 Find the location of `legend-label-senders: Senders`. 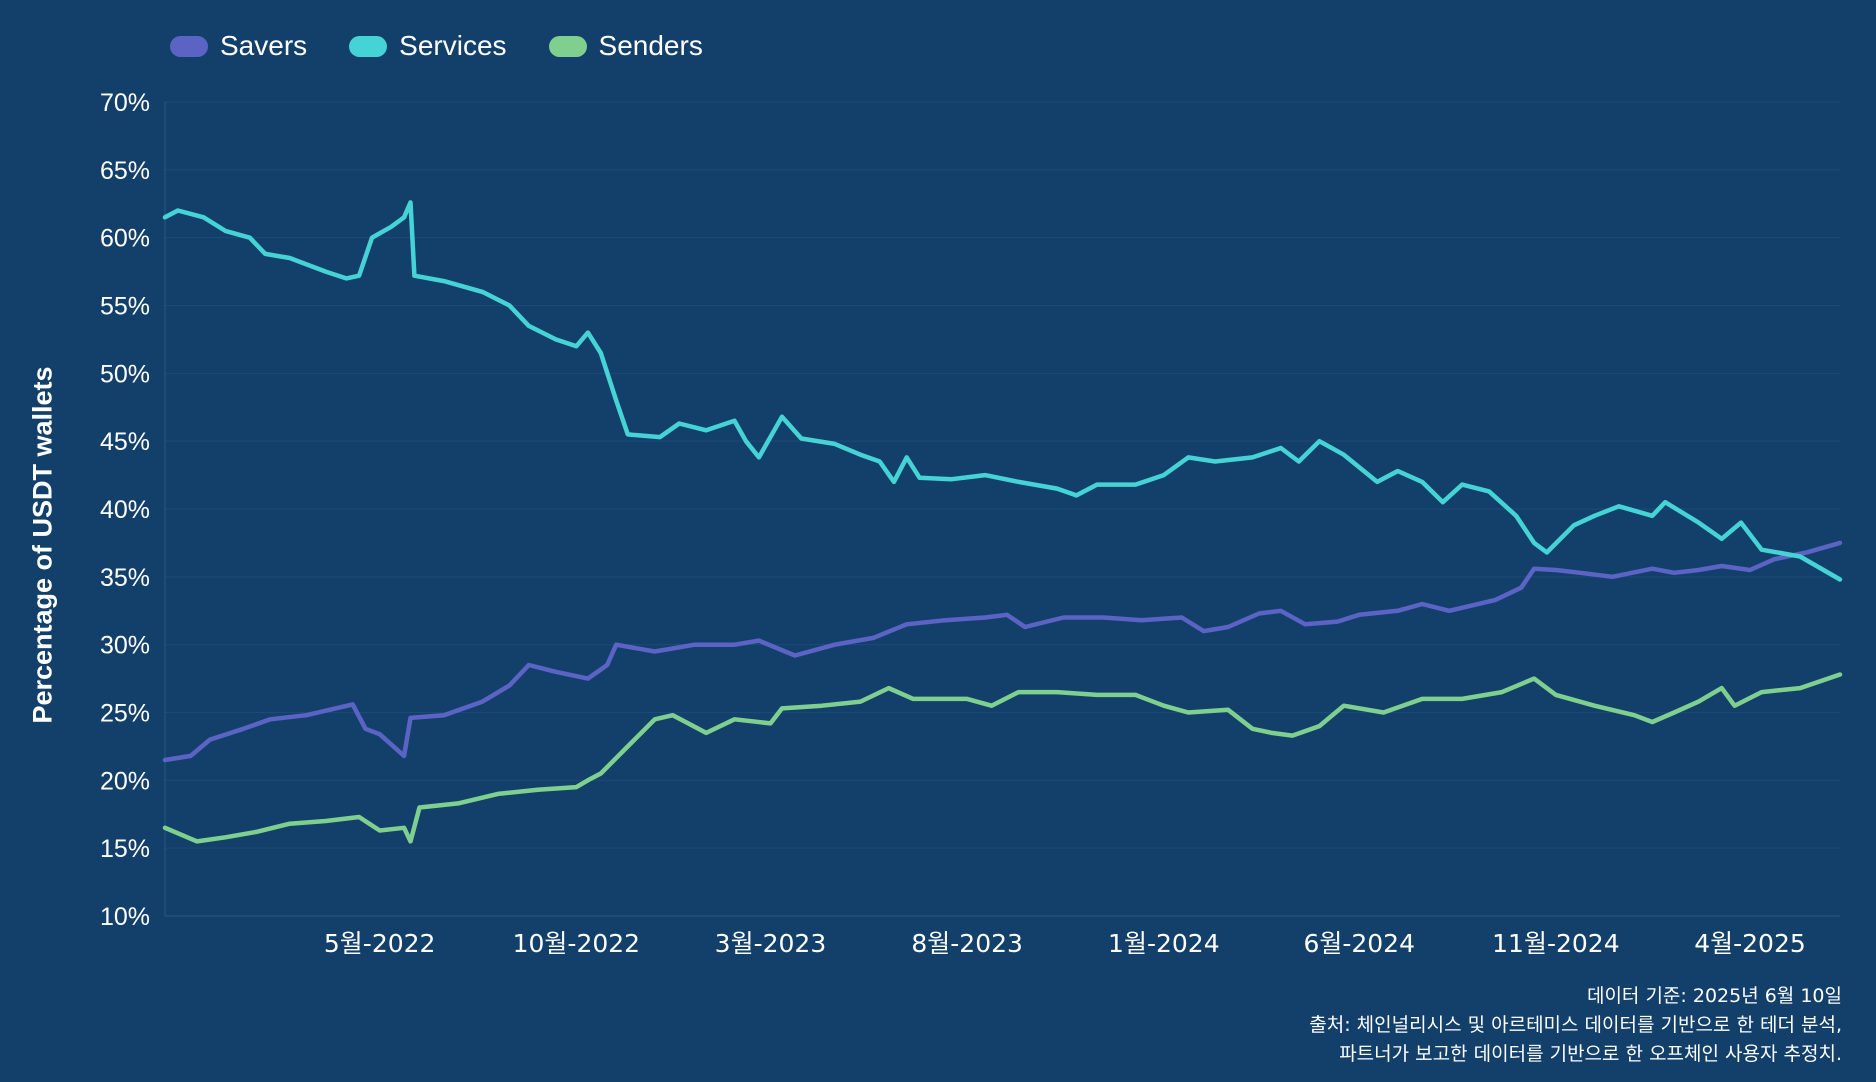

legend-label-senders: Senders is located at coordinates (650, 45).